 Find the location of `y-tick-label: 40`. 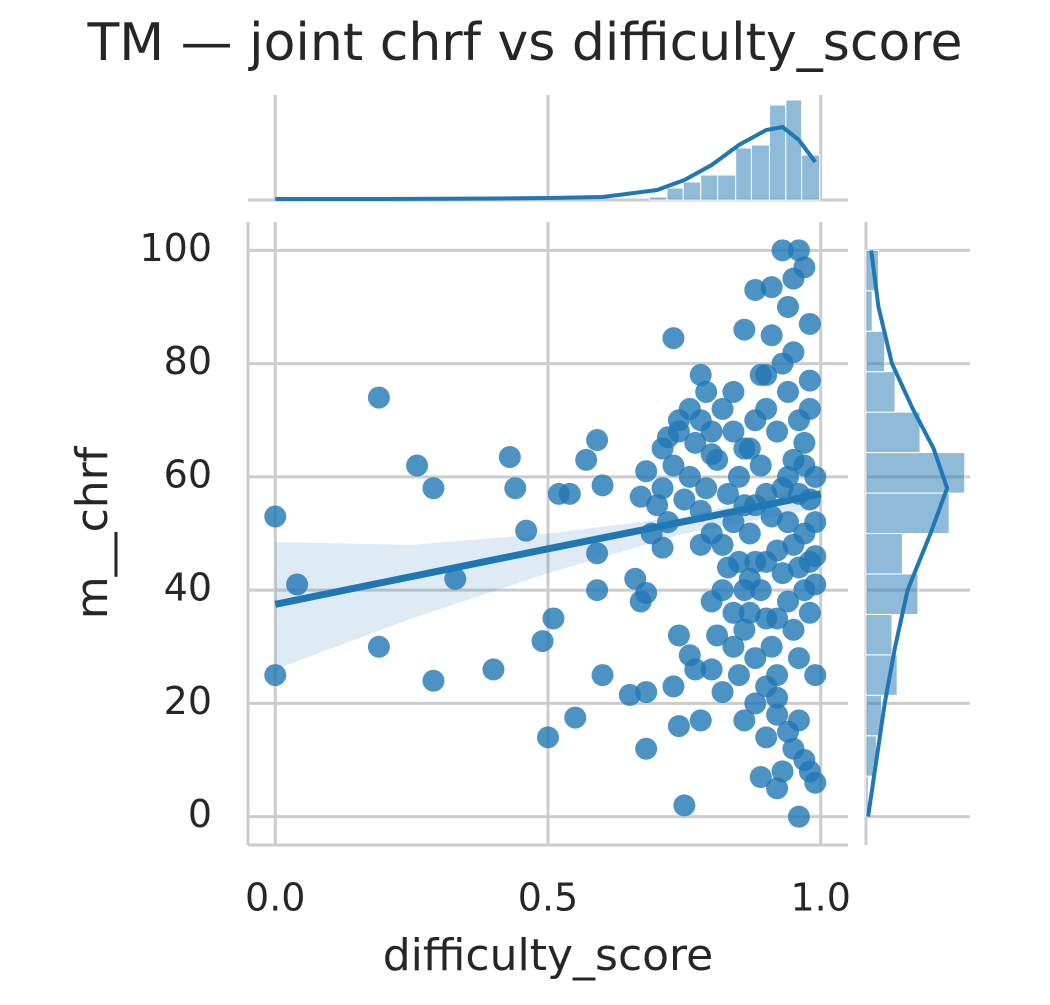

y-tick-label: 40 is located at coordinates (188, 588).